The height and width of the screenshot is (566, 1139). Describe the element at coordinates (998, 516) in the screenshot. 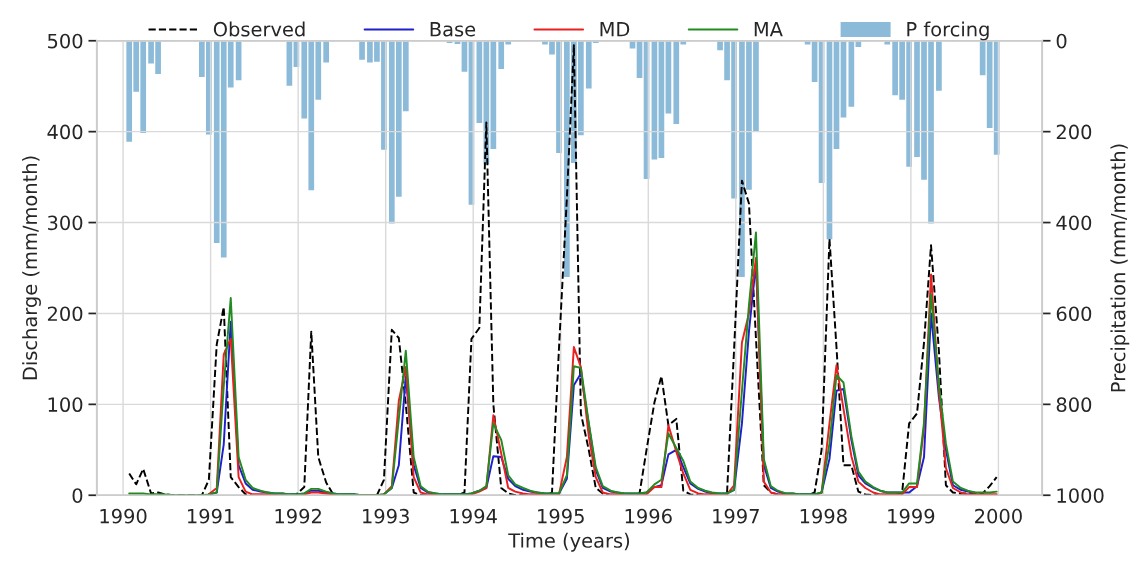

I see `x-tick-label: 2000` at that location.